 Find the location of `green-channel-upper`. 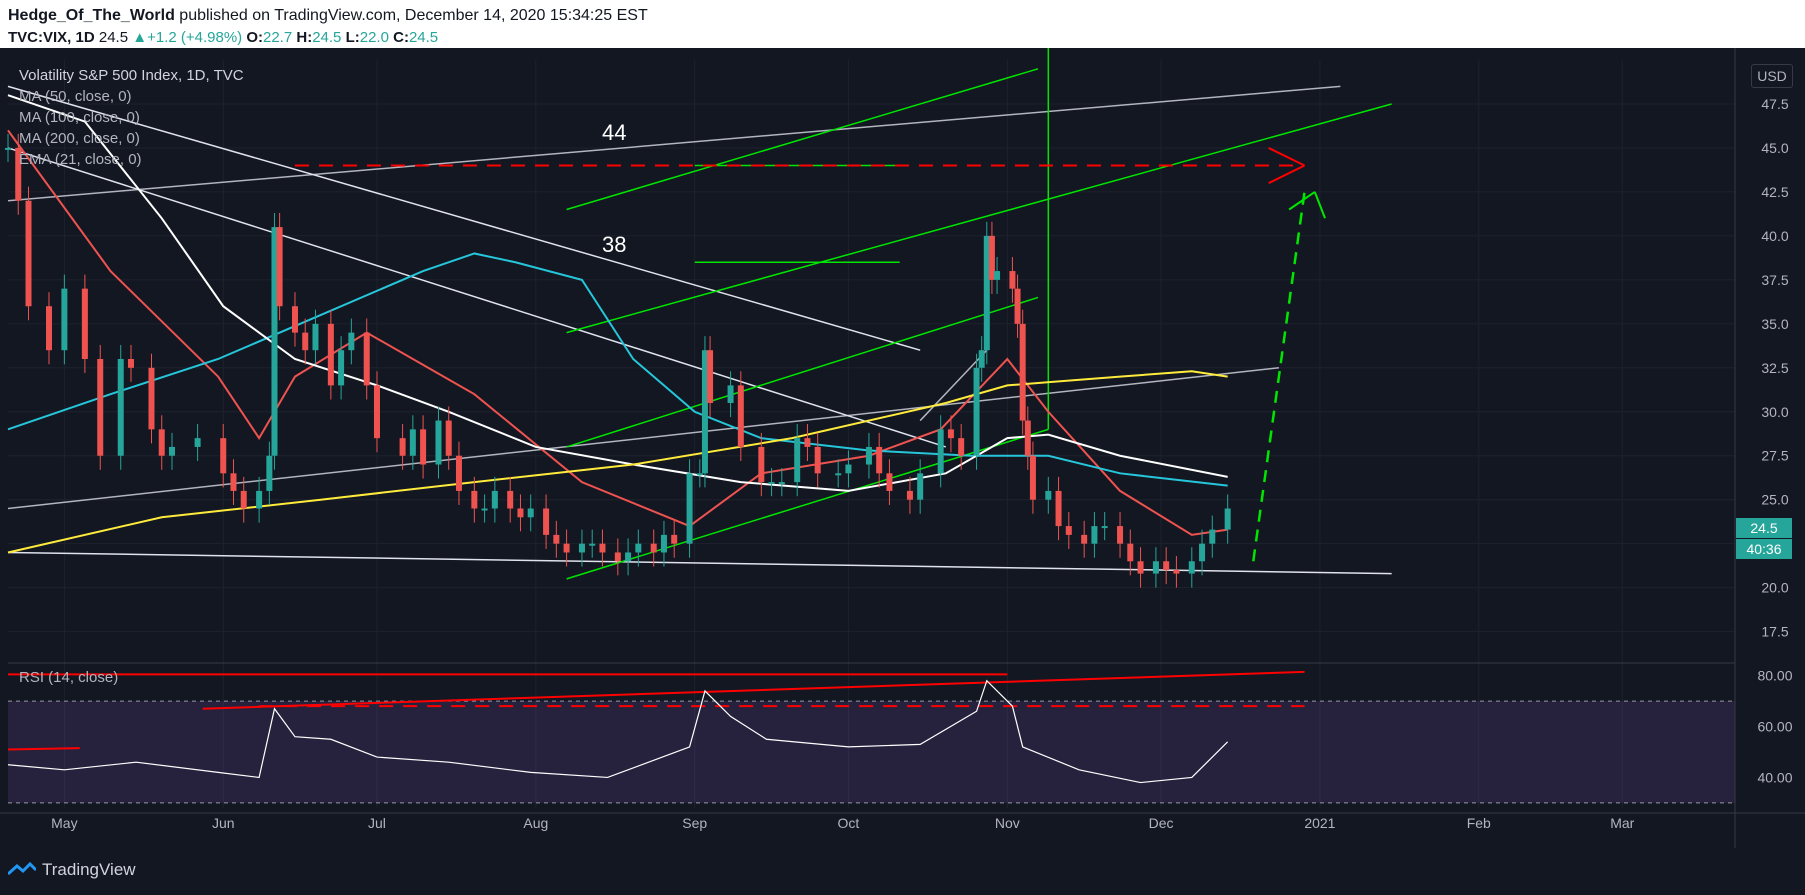

green-channel-upper is located at coordinates (802, 139).